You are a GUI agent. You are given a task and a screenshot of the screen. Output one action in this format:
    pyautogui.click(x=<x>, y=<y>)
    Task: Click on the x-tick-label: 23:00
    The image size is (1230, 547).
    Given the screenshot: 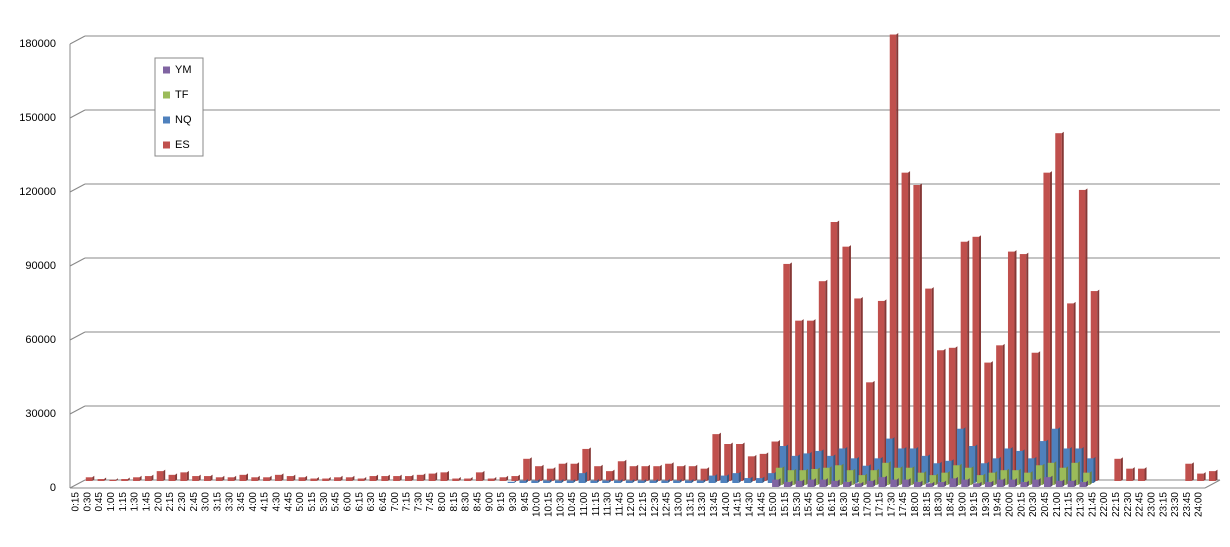 What is the action you would take?
    pyautogui.click(x=1151, y=504)
    